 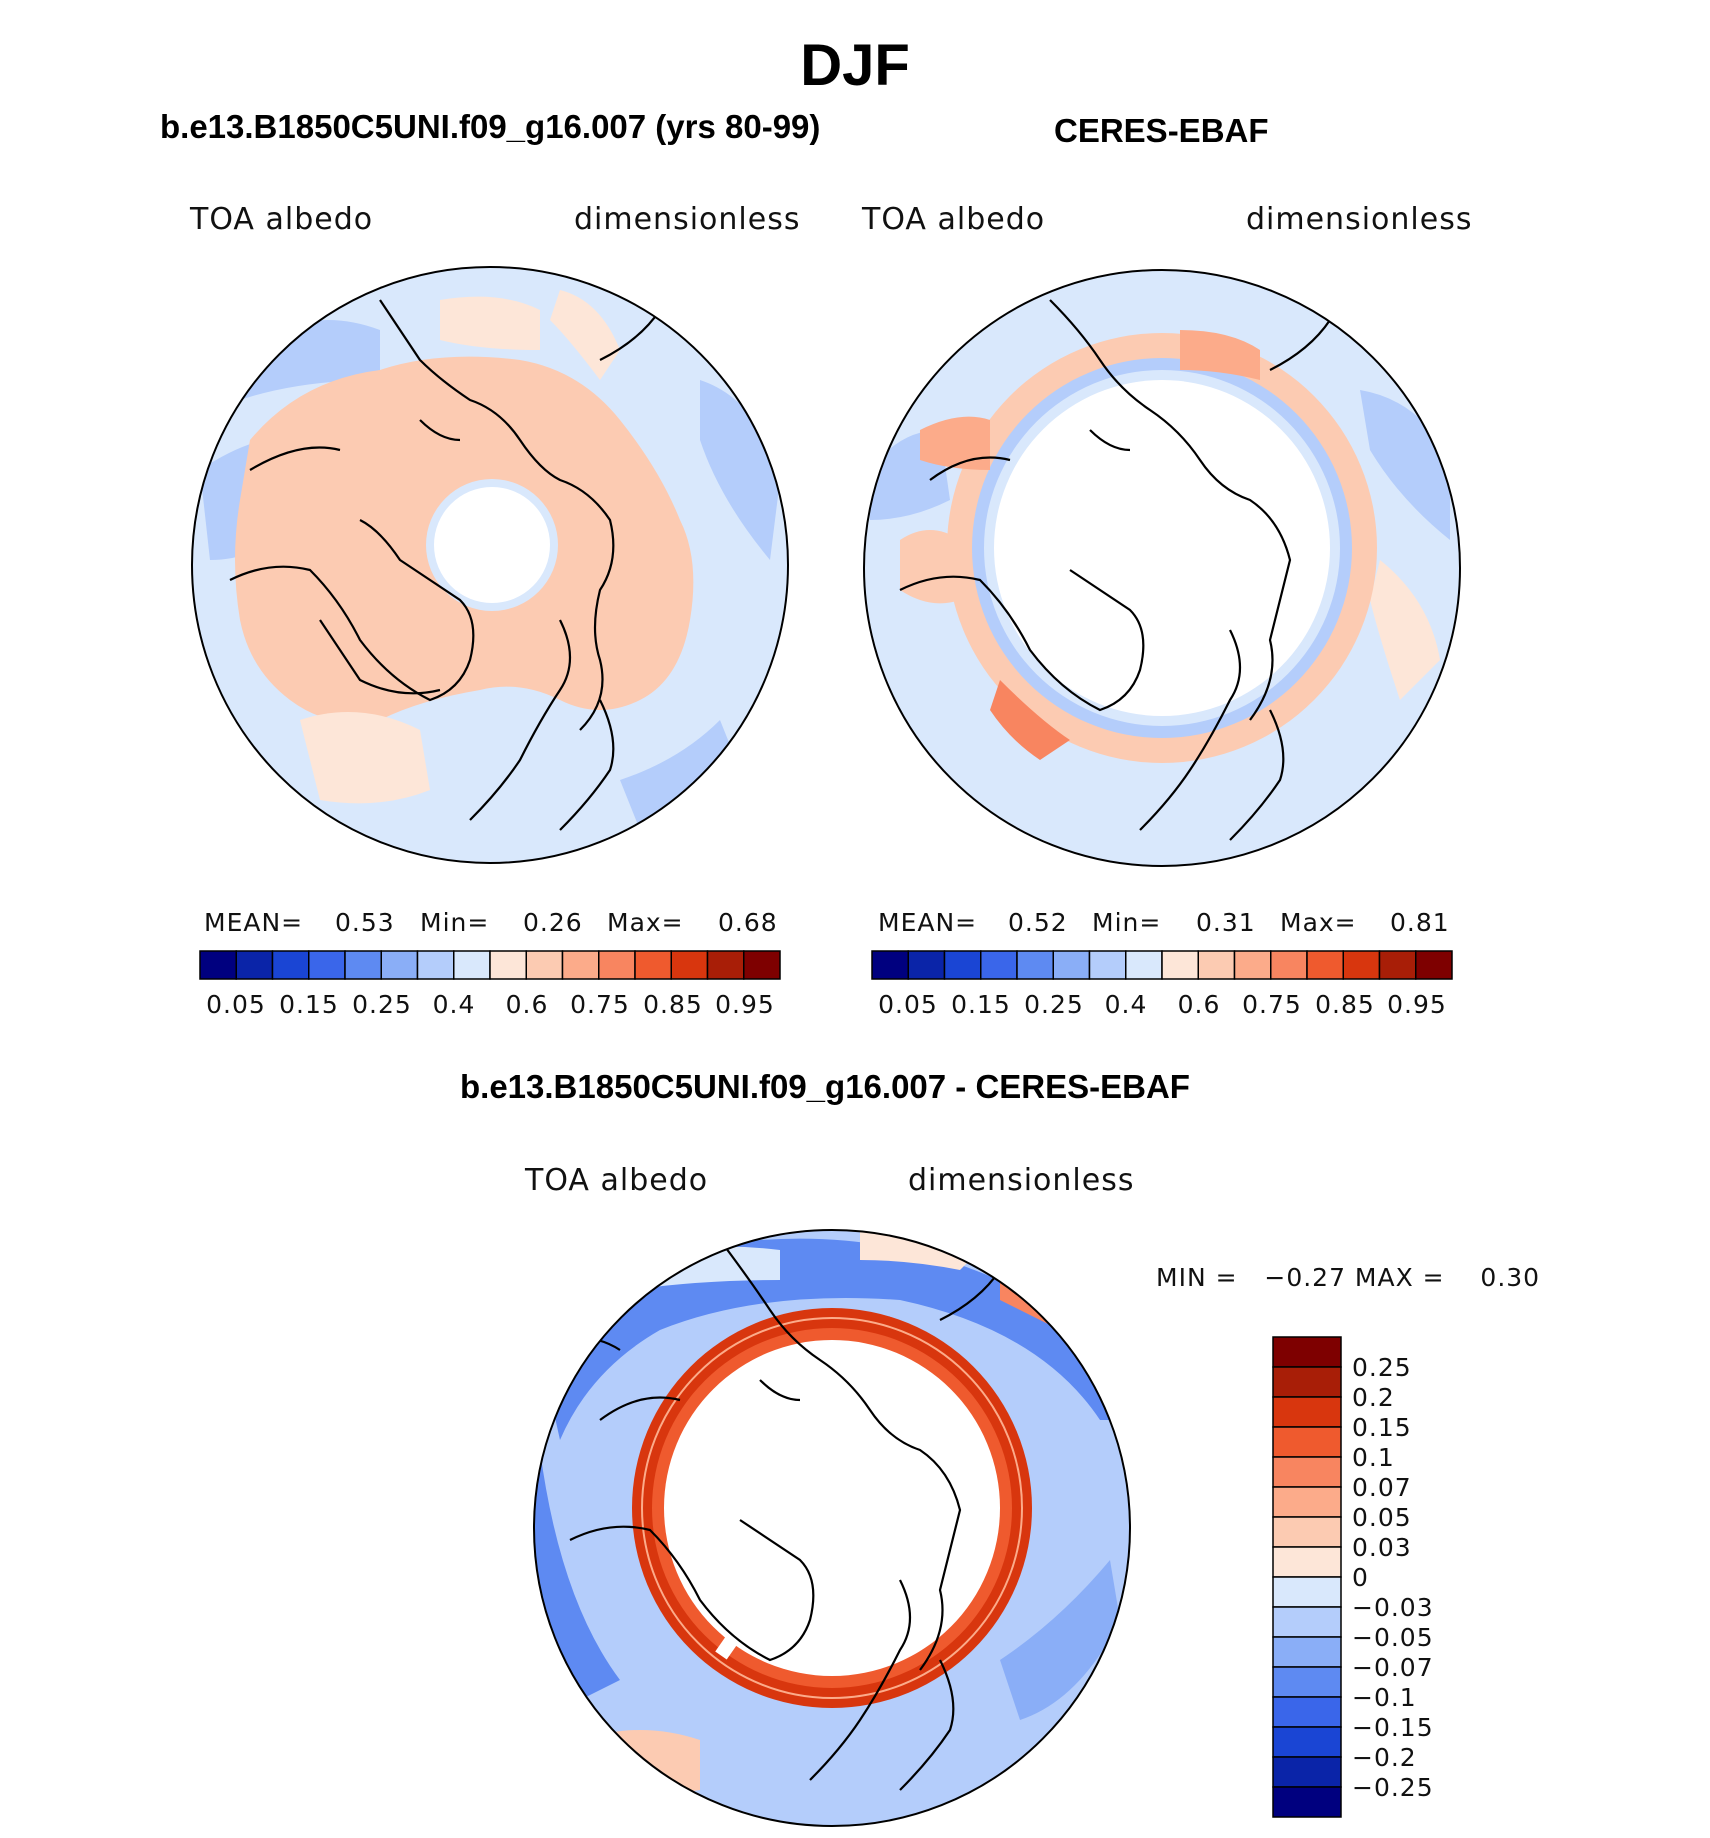 I want to click on obs-colorbar, so click(x=1162, y=965).